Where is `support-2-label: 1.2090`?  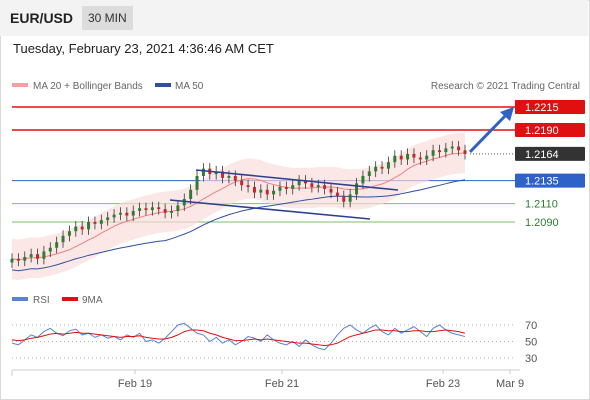
support-2-label: 1.2090 is located at coordinates (542, 223).